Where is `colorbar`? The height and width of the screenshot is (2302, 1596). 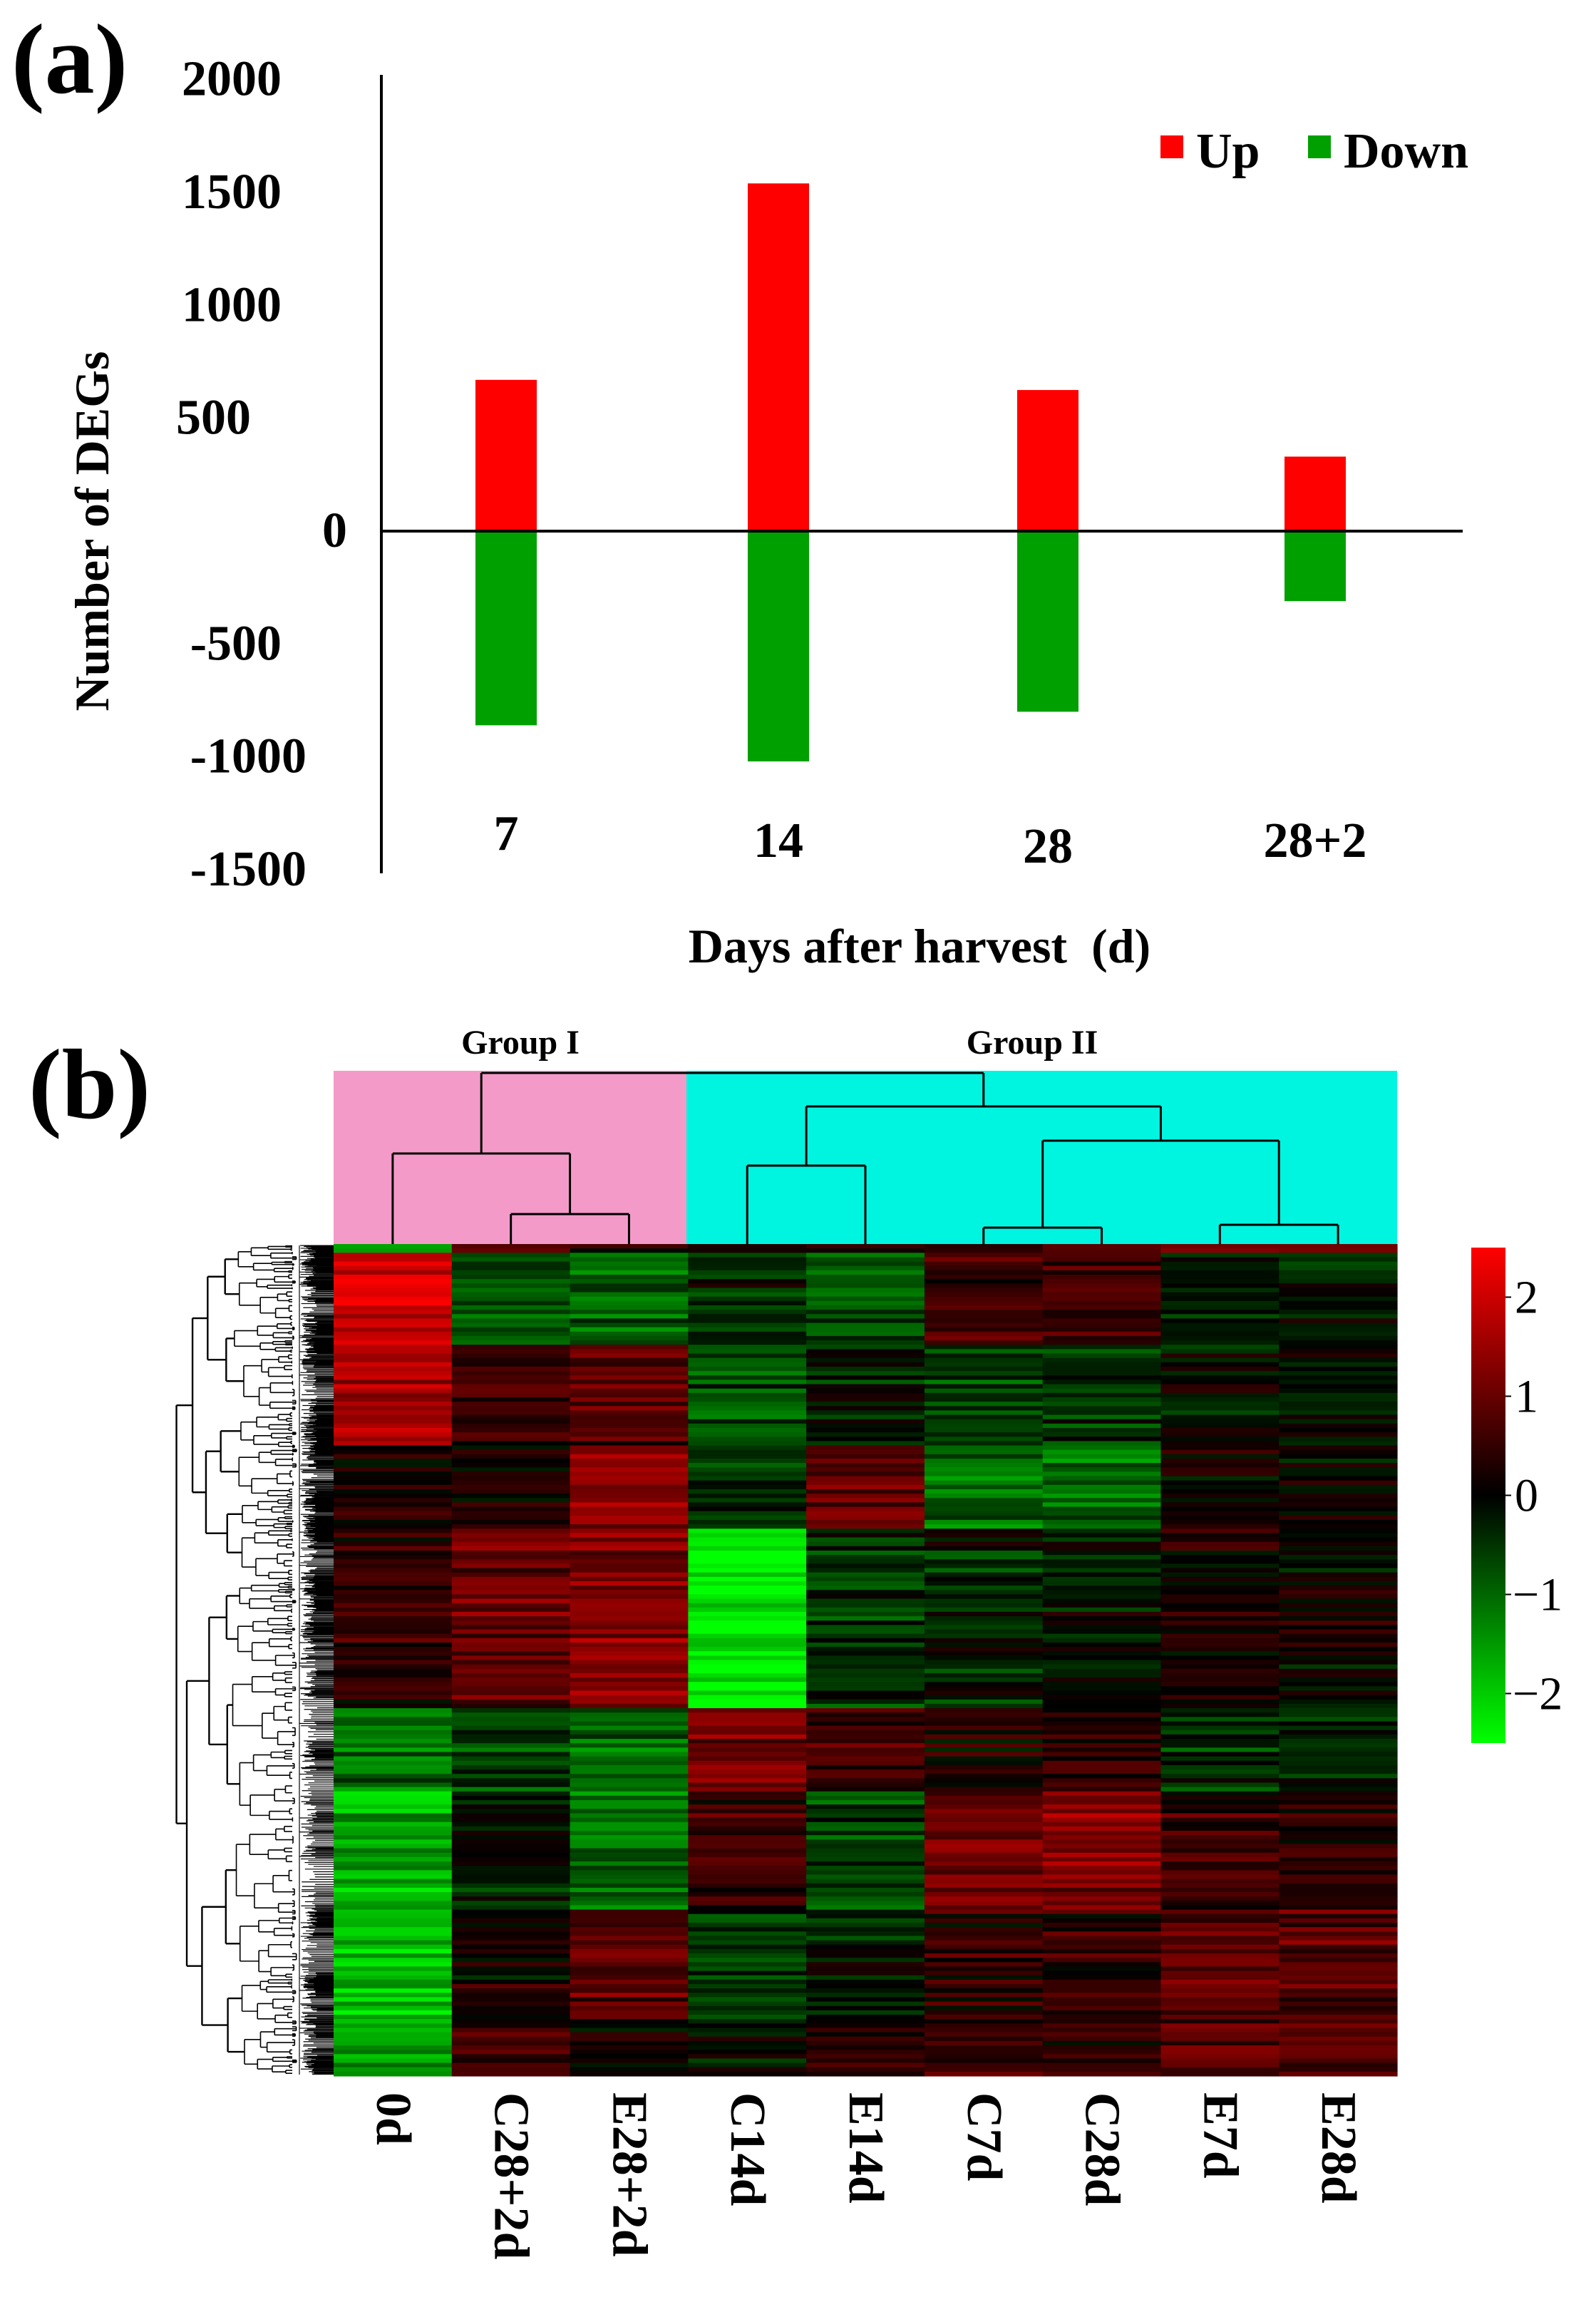
colorbar is located at coordinates (1488, 1495).